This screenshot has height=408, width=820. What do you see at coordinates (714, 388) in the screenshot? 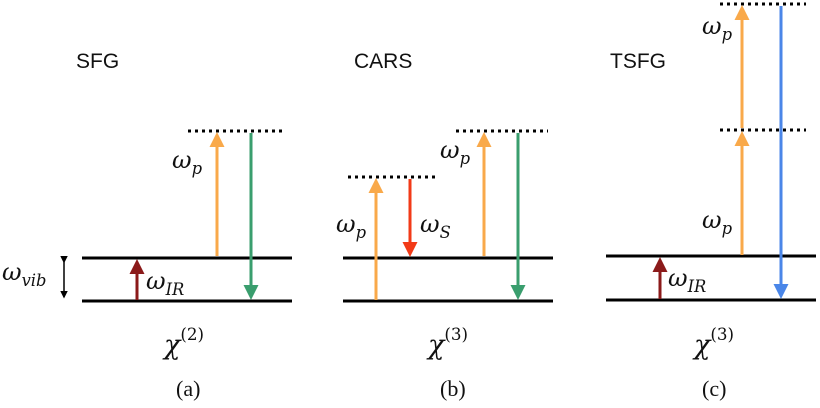
I see `caption-c: (c)` at bounding box center [714, 388].